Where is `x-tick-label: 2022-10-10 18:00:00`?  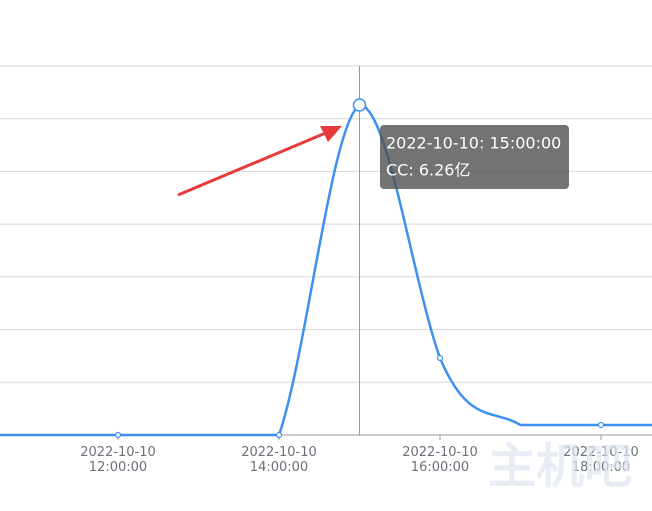 x-tick-label: 2022-10-10 18:00:00 is located at coordinates (601, 460).